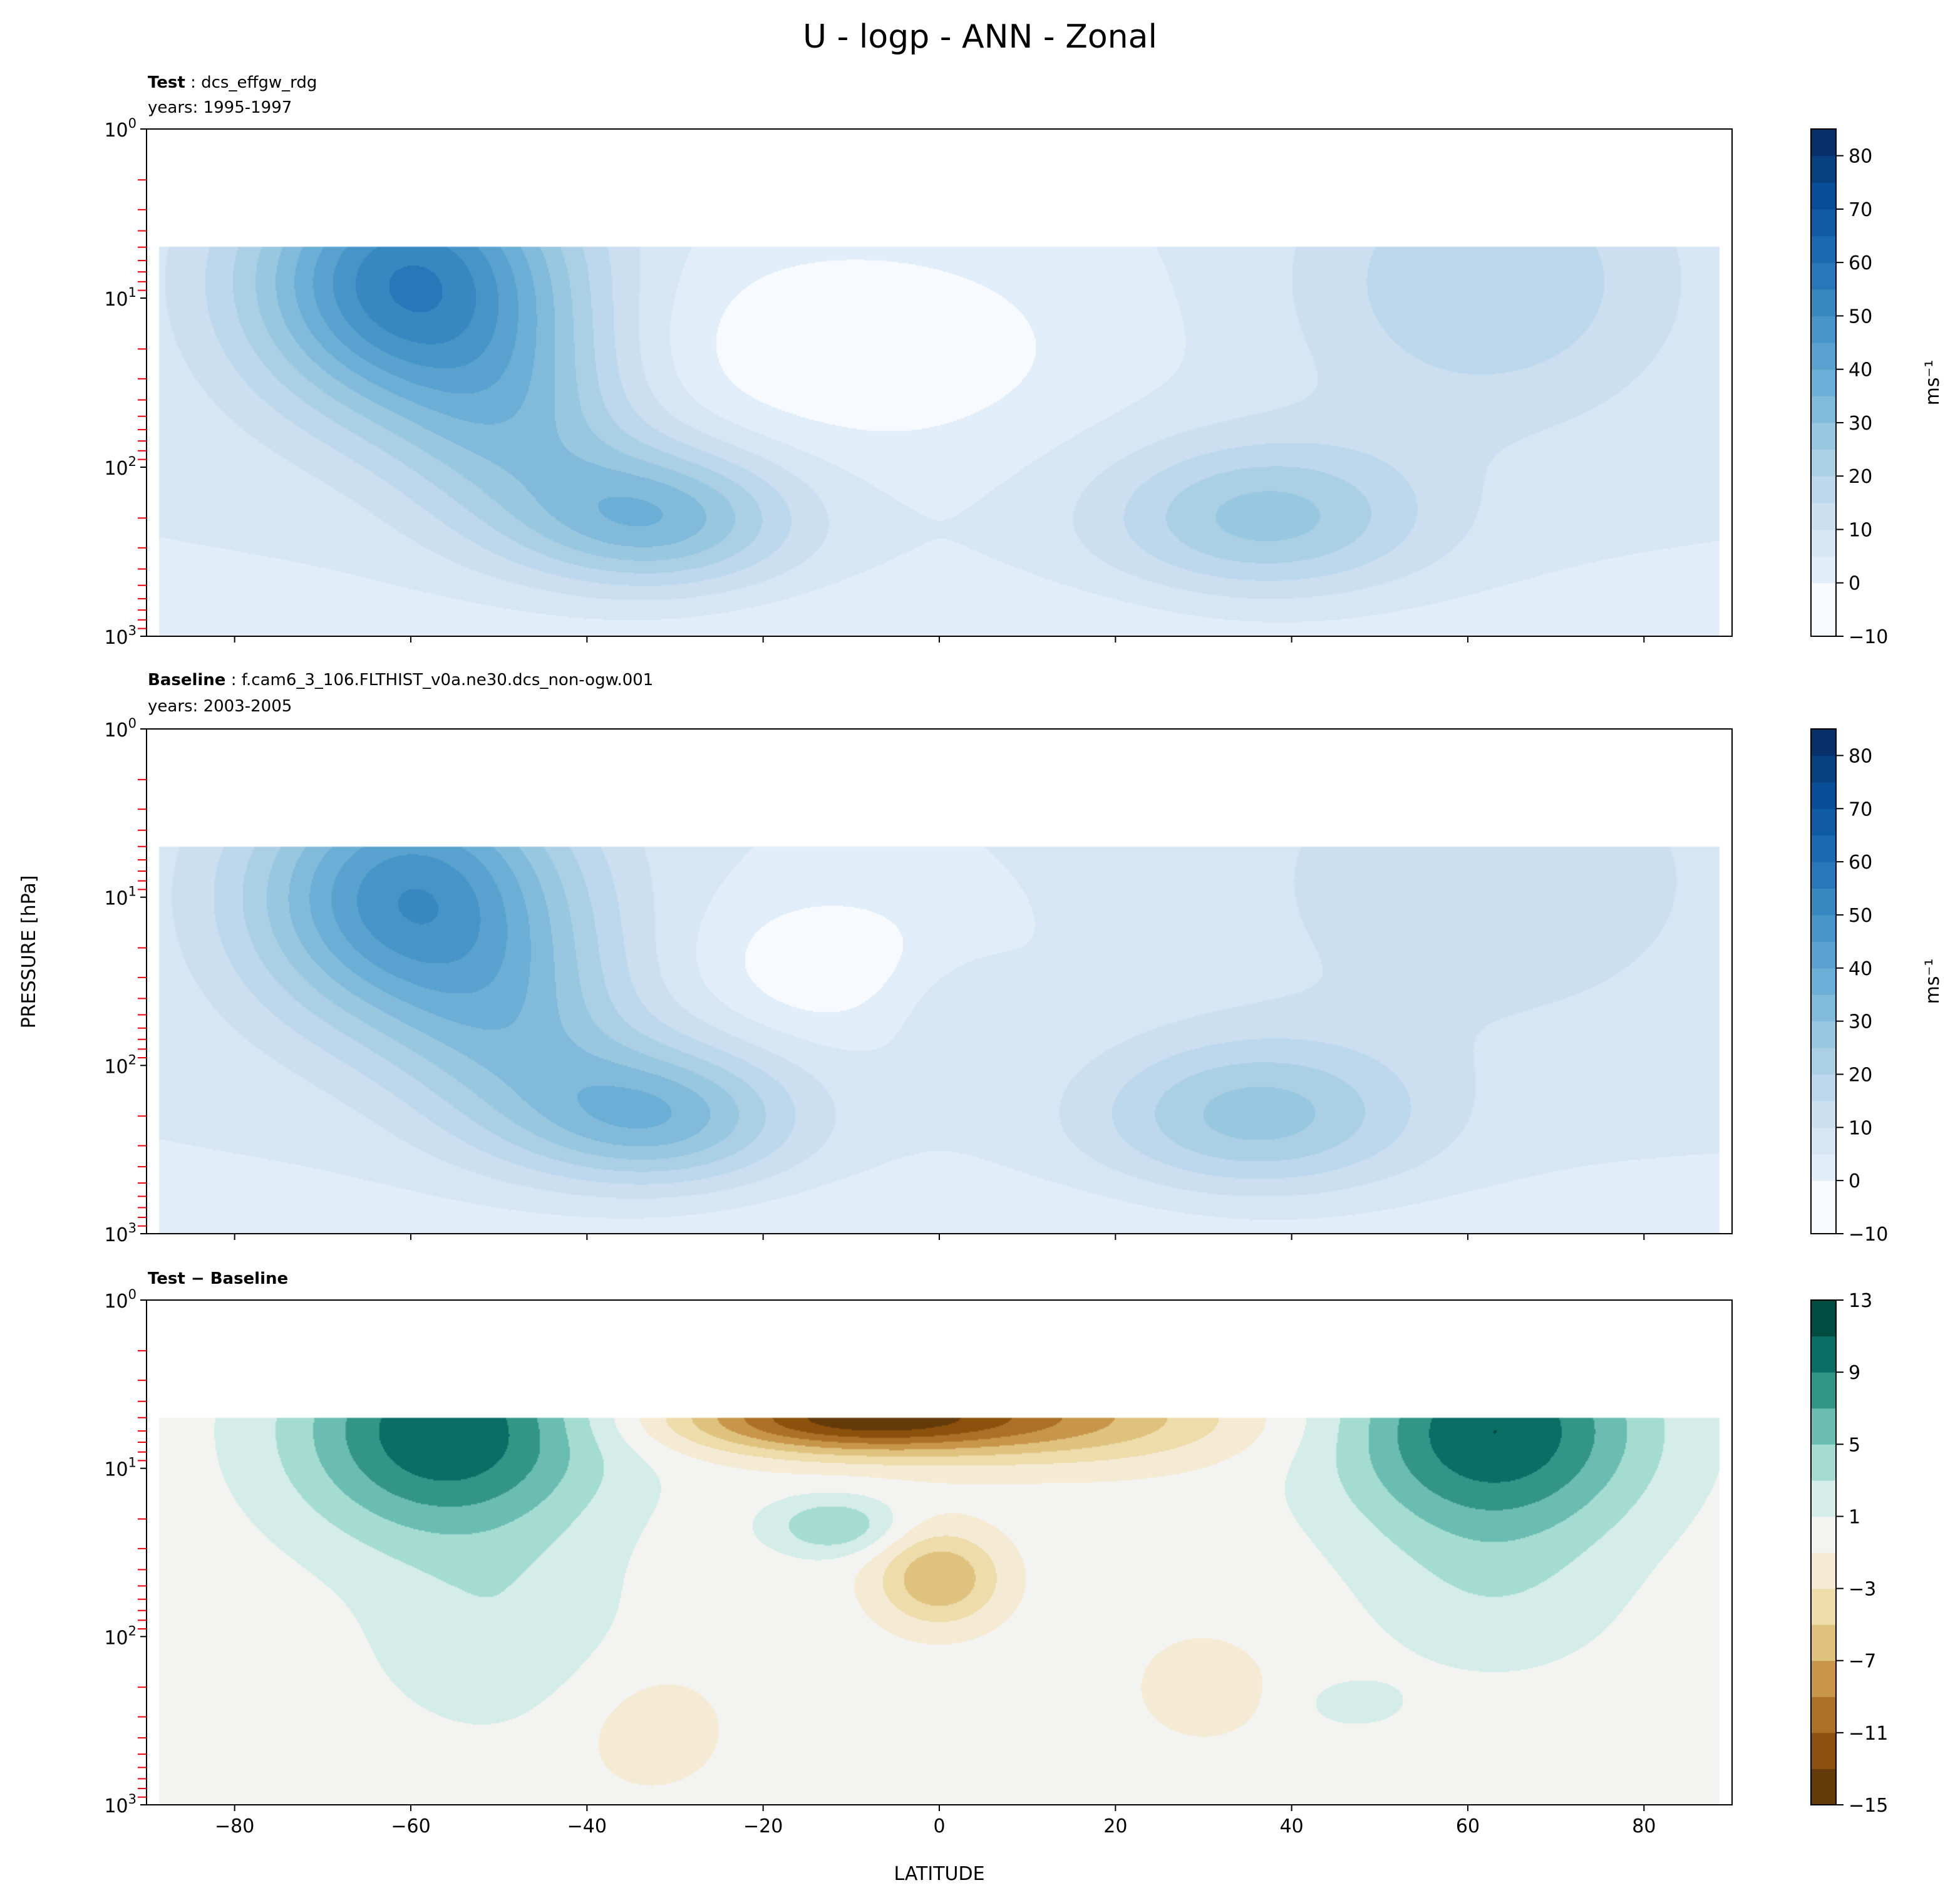  What do you see at coordinates (763, 1826) in the screenshot?
I see `x-tick-label: −20` at bounding box center [763, 1826].